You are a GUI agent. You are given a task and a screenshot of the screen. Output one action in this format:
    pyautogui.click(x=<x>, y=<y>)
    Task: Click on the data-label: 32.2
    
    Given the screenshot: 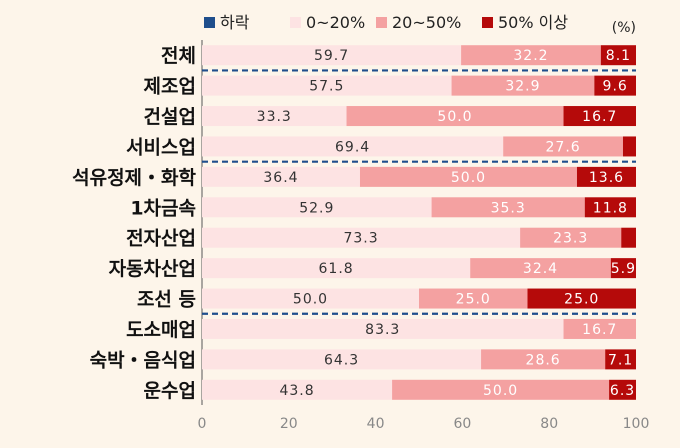 What is the action you would take?
    pyautogui.click(x=530, y=56)
    